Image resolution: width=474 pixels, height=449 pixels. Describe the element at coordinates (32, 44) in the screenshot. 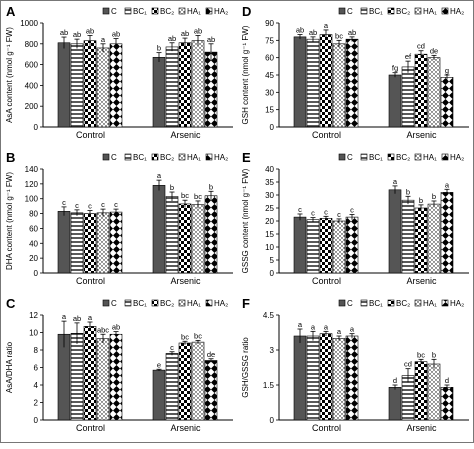

I see `y-tick-label: 800` at that location.